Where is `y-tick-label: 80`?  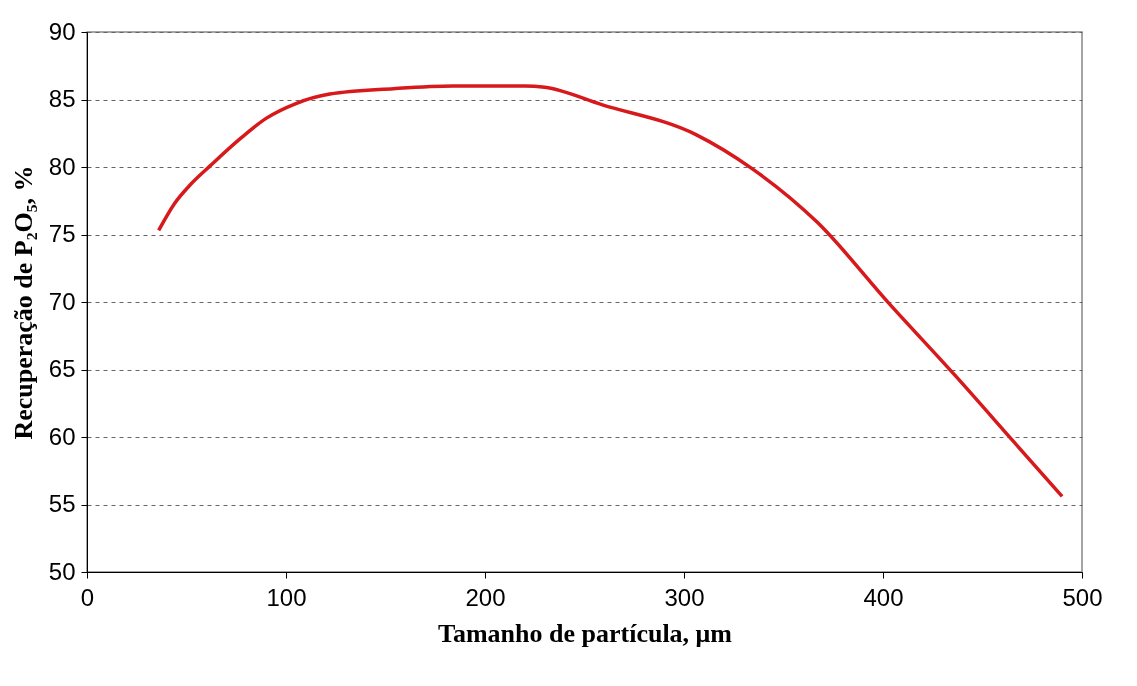 y-tick-label: 80 is located at coordinates (62, 166).